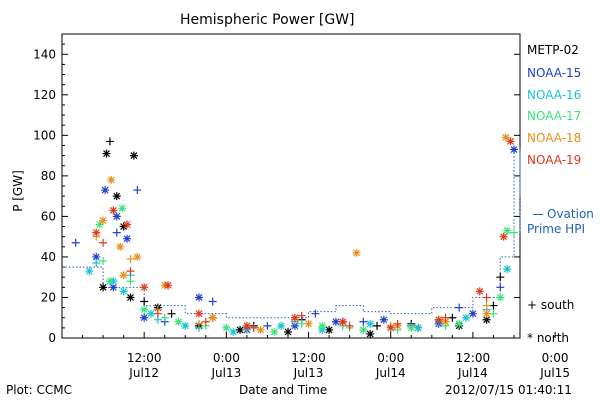  What do you see at coordinates (553, 50) in the screenshot?
I see `legend-item-metp02: METP-02` at bounding box center [553, 50].